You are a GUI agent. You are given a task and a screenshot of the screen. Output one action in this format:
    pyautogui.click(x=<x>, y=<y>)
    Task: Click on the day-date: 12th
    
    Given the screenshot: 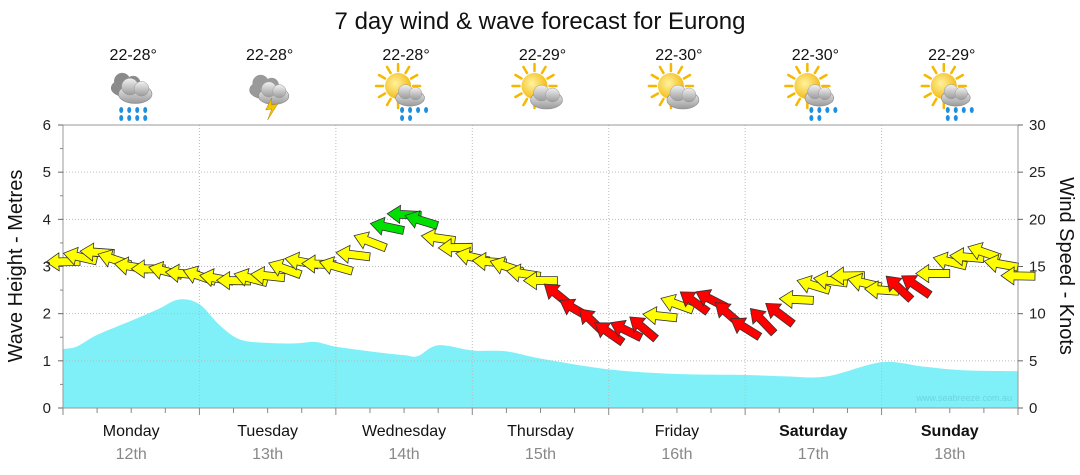 What is the action you would take?
    pyautogui.click(x=131, y=454)
    